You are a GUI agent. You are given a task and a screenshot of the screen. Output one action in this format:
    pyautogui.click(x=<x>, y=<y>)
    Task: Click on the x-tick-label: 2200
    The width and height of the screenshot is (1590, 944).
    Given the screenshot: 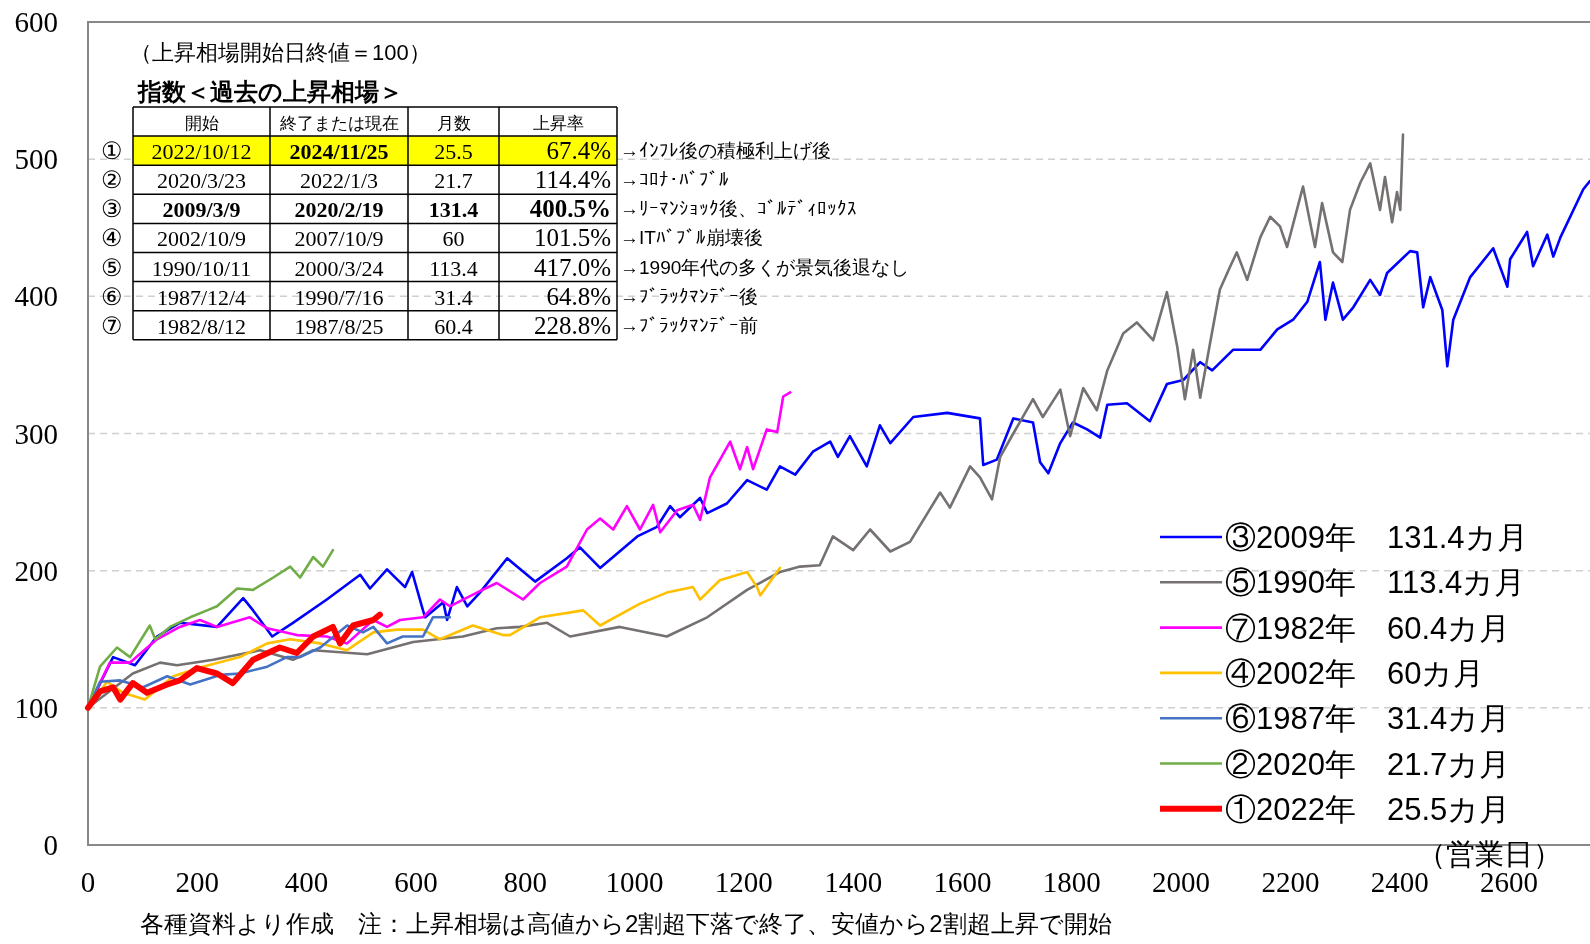 What is the action you would take?
    pyautogui.click(x=1290, y=882)
    